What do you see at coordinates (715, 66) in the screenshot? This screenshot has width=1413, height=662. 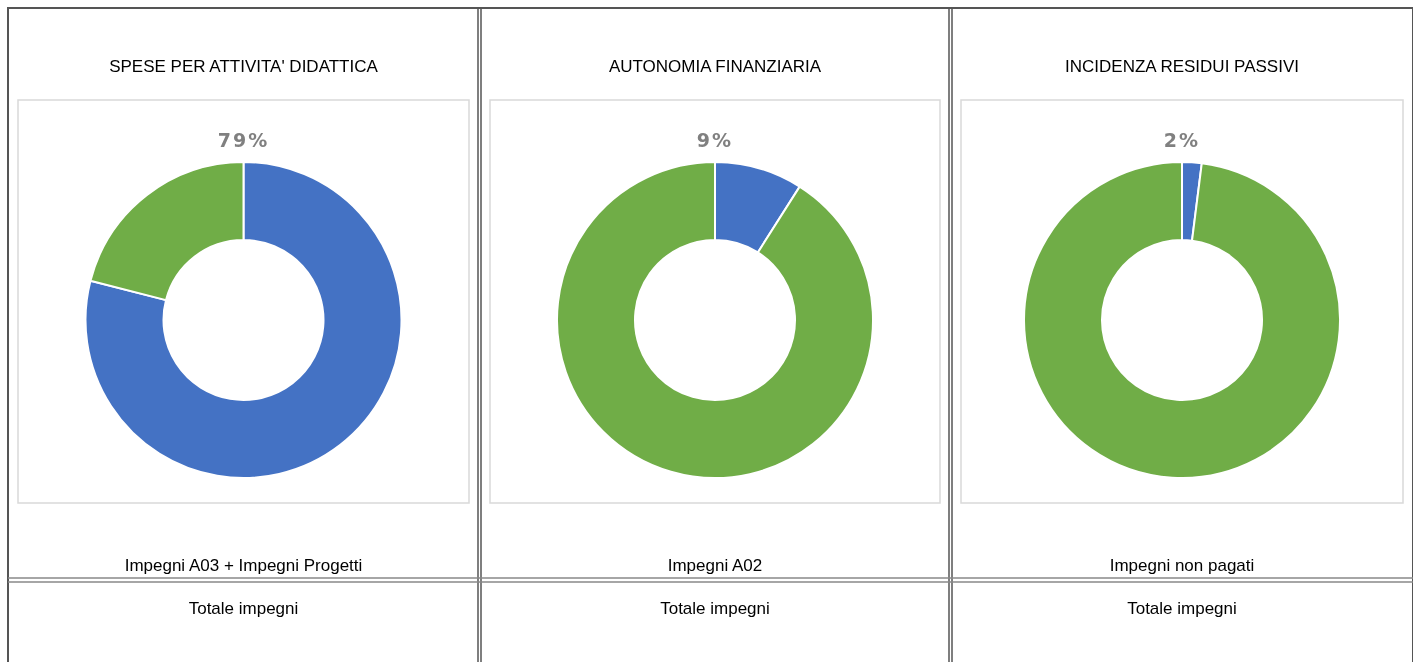 I see `chart-title: AUTONOMIA FINANZIARIA` at bounding box center [715, 66].